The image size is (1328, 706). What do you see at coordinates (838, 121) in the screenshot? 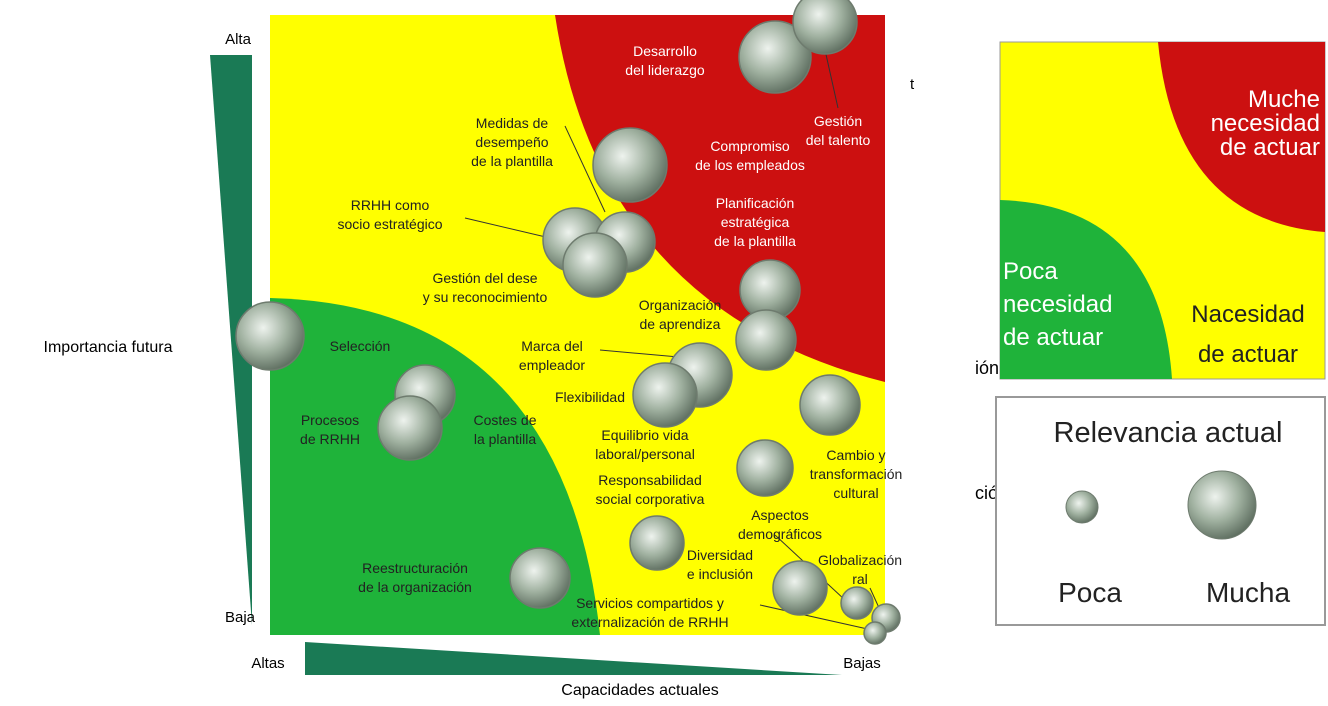
I see `bubble-label: Gestión` at bounding box center [838, 121].